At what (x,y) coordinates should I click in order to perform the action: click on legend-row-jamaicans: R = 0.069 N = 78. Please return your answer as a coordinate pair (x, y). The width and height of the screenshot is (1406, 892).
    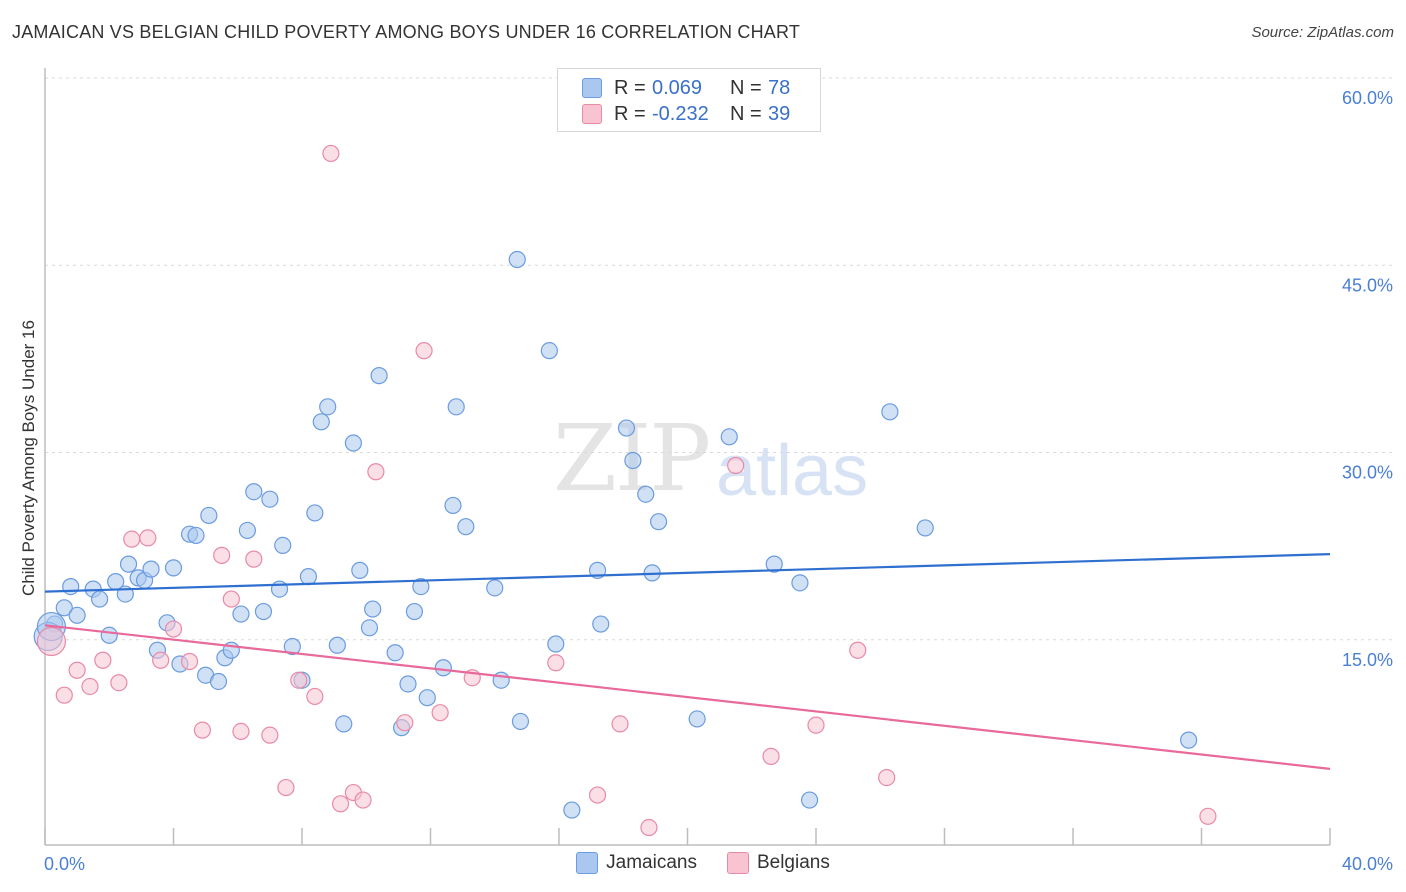
    Looking at the image, I should click on (686, 88).